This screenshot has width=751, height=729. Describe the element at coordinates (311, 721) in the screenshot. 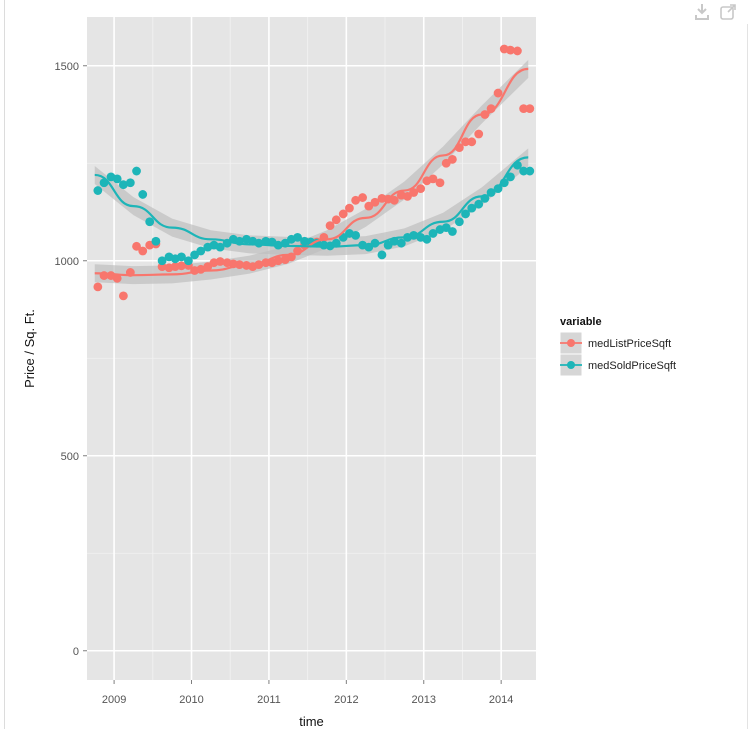

I see `x-axis-title: time` at that location.